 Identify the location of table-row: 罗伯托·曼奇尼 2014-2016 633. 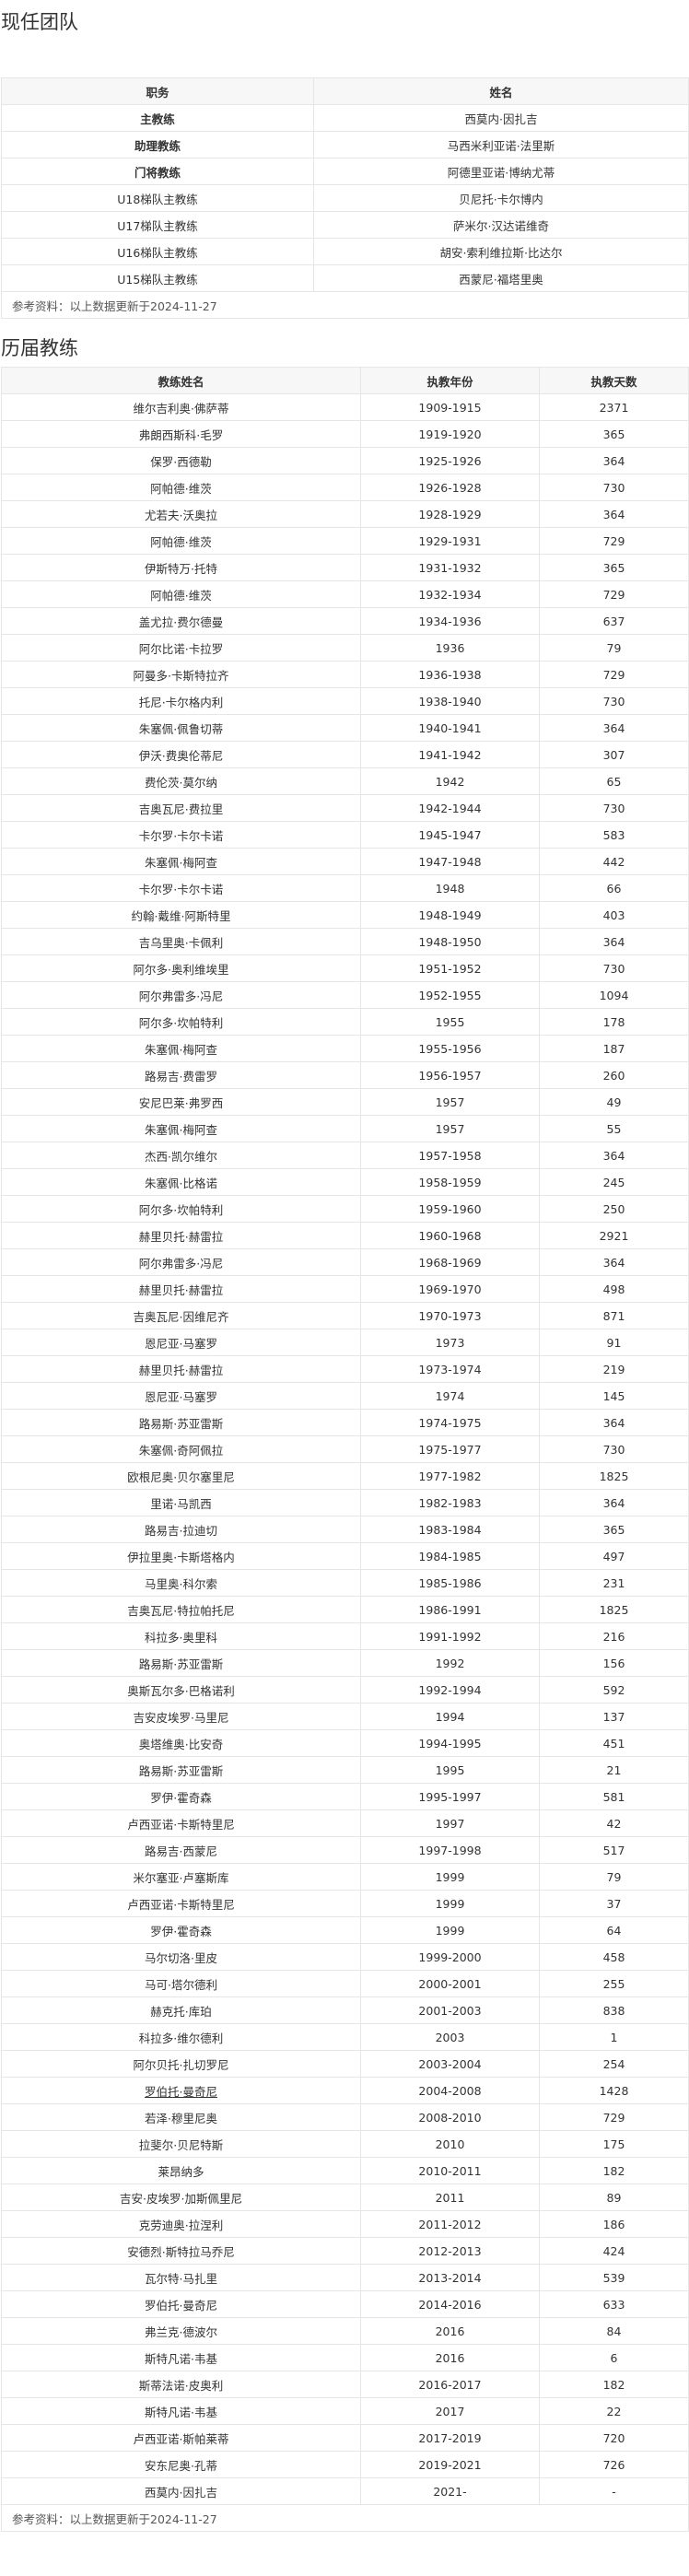
(345, 2304).